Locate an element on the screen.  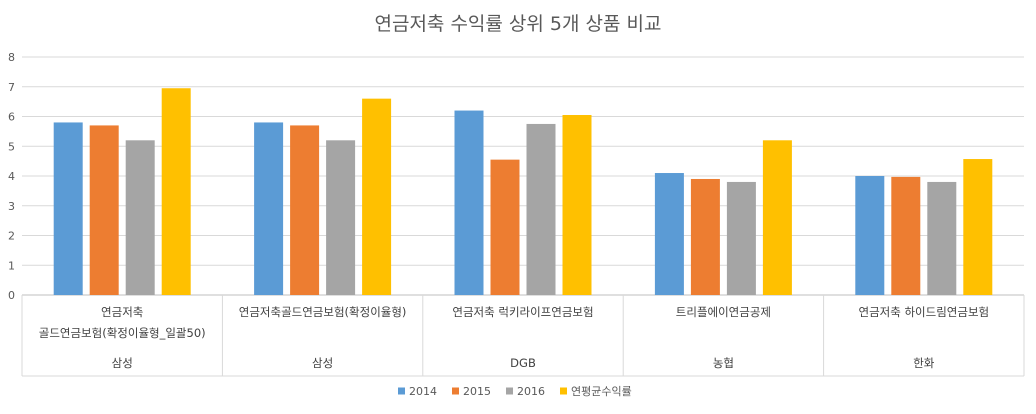
y-tick-label: 1 is located at coordinates (11, 265).